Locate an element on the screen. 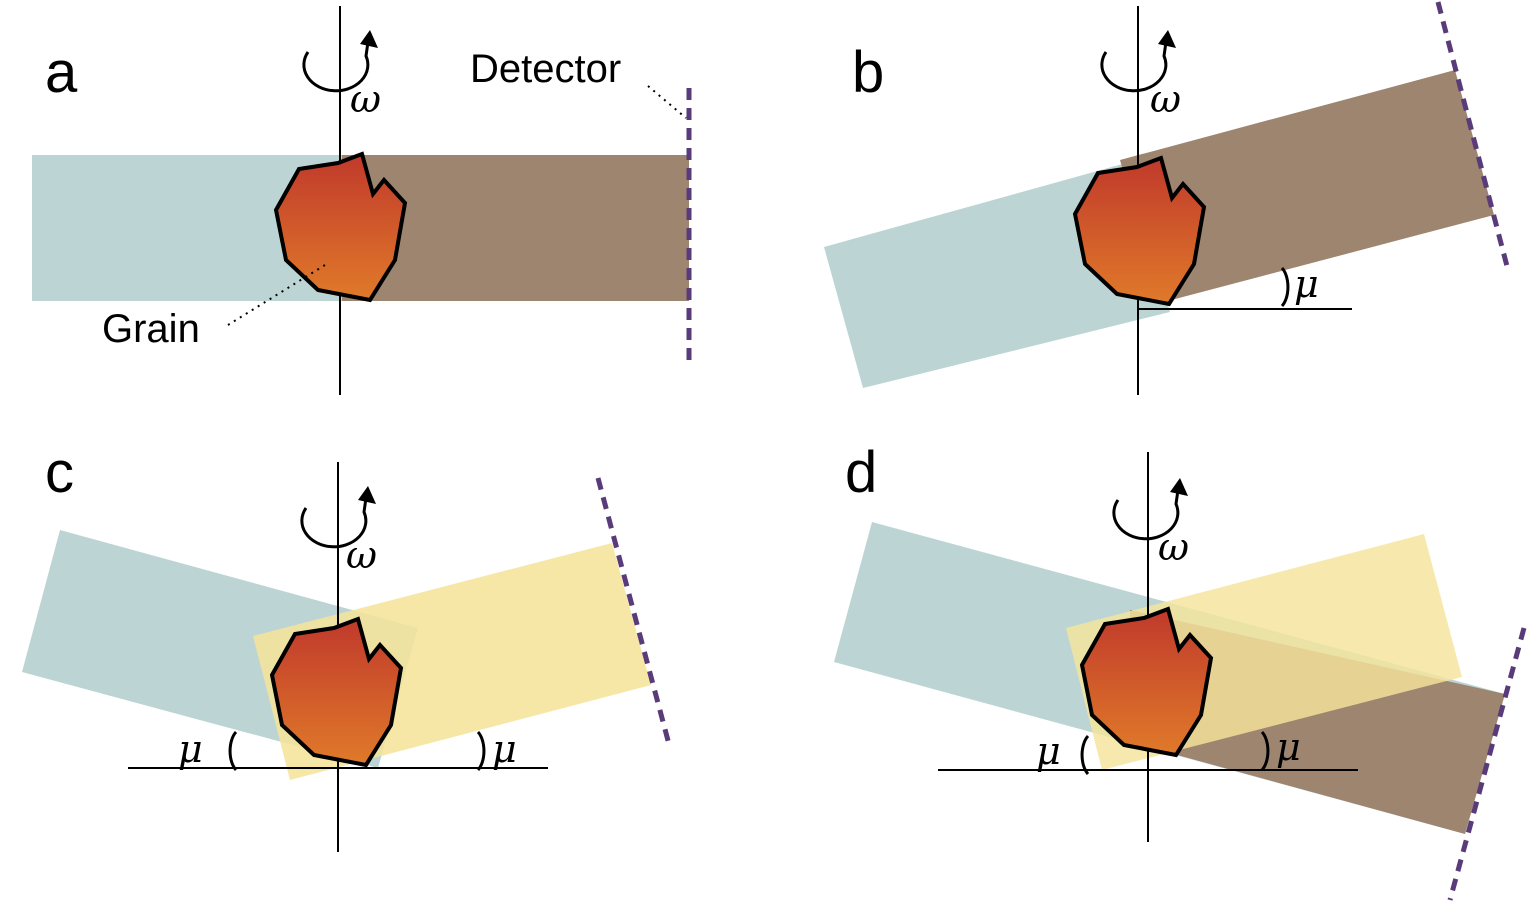 The width and height of the screenshot is (1532, 906). panel-c-mu-left-label: μ is located at coordinates (190, 749).